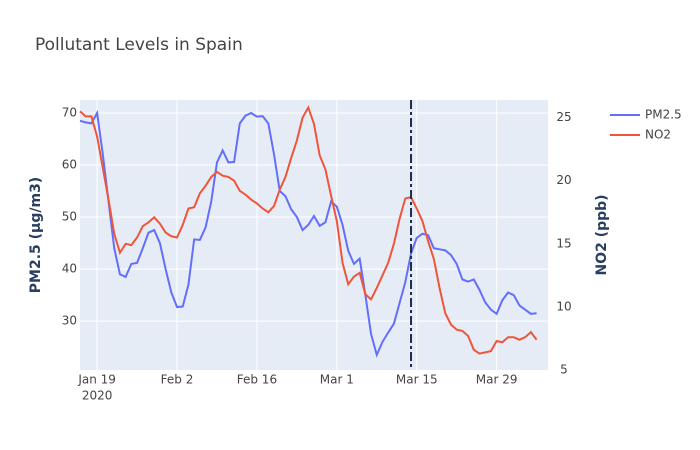 The height and width of the screenshot is (450, 700). Describe the element at coordinates (563, 117) in the screenshot. I see `y2-tick-label: 25` at that location.